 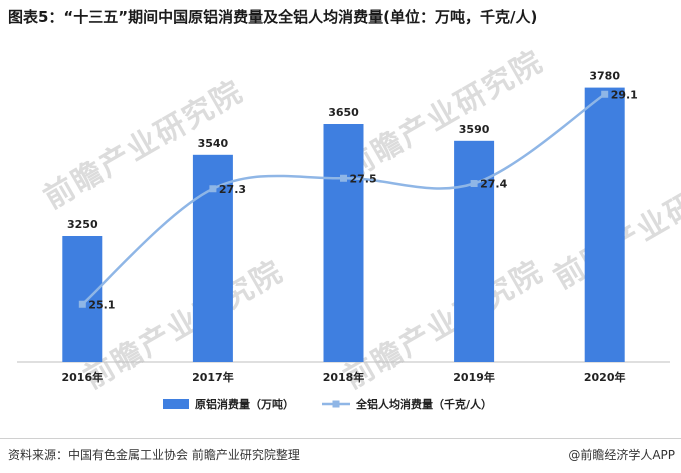 What do you see at coordinates (493, 184) in the screenshot?
I see `line-data-label: 27.4` at bounding box center [493, 184].